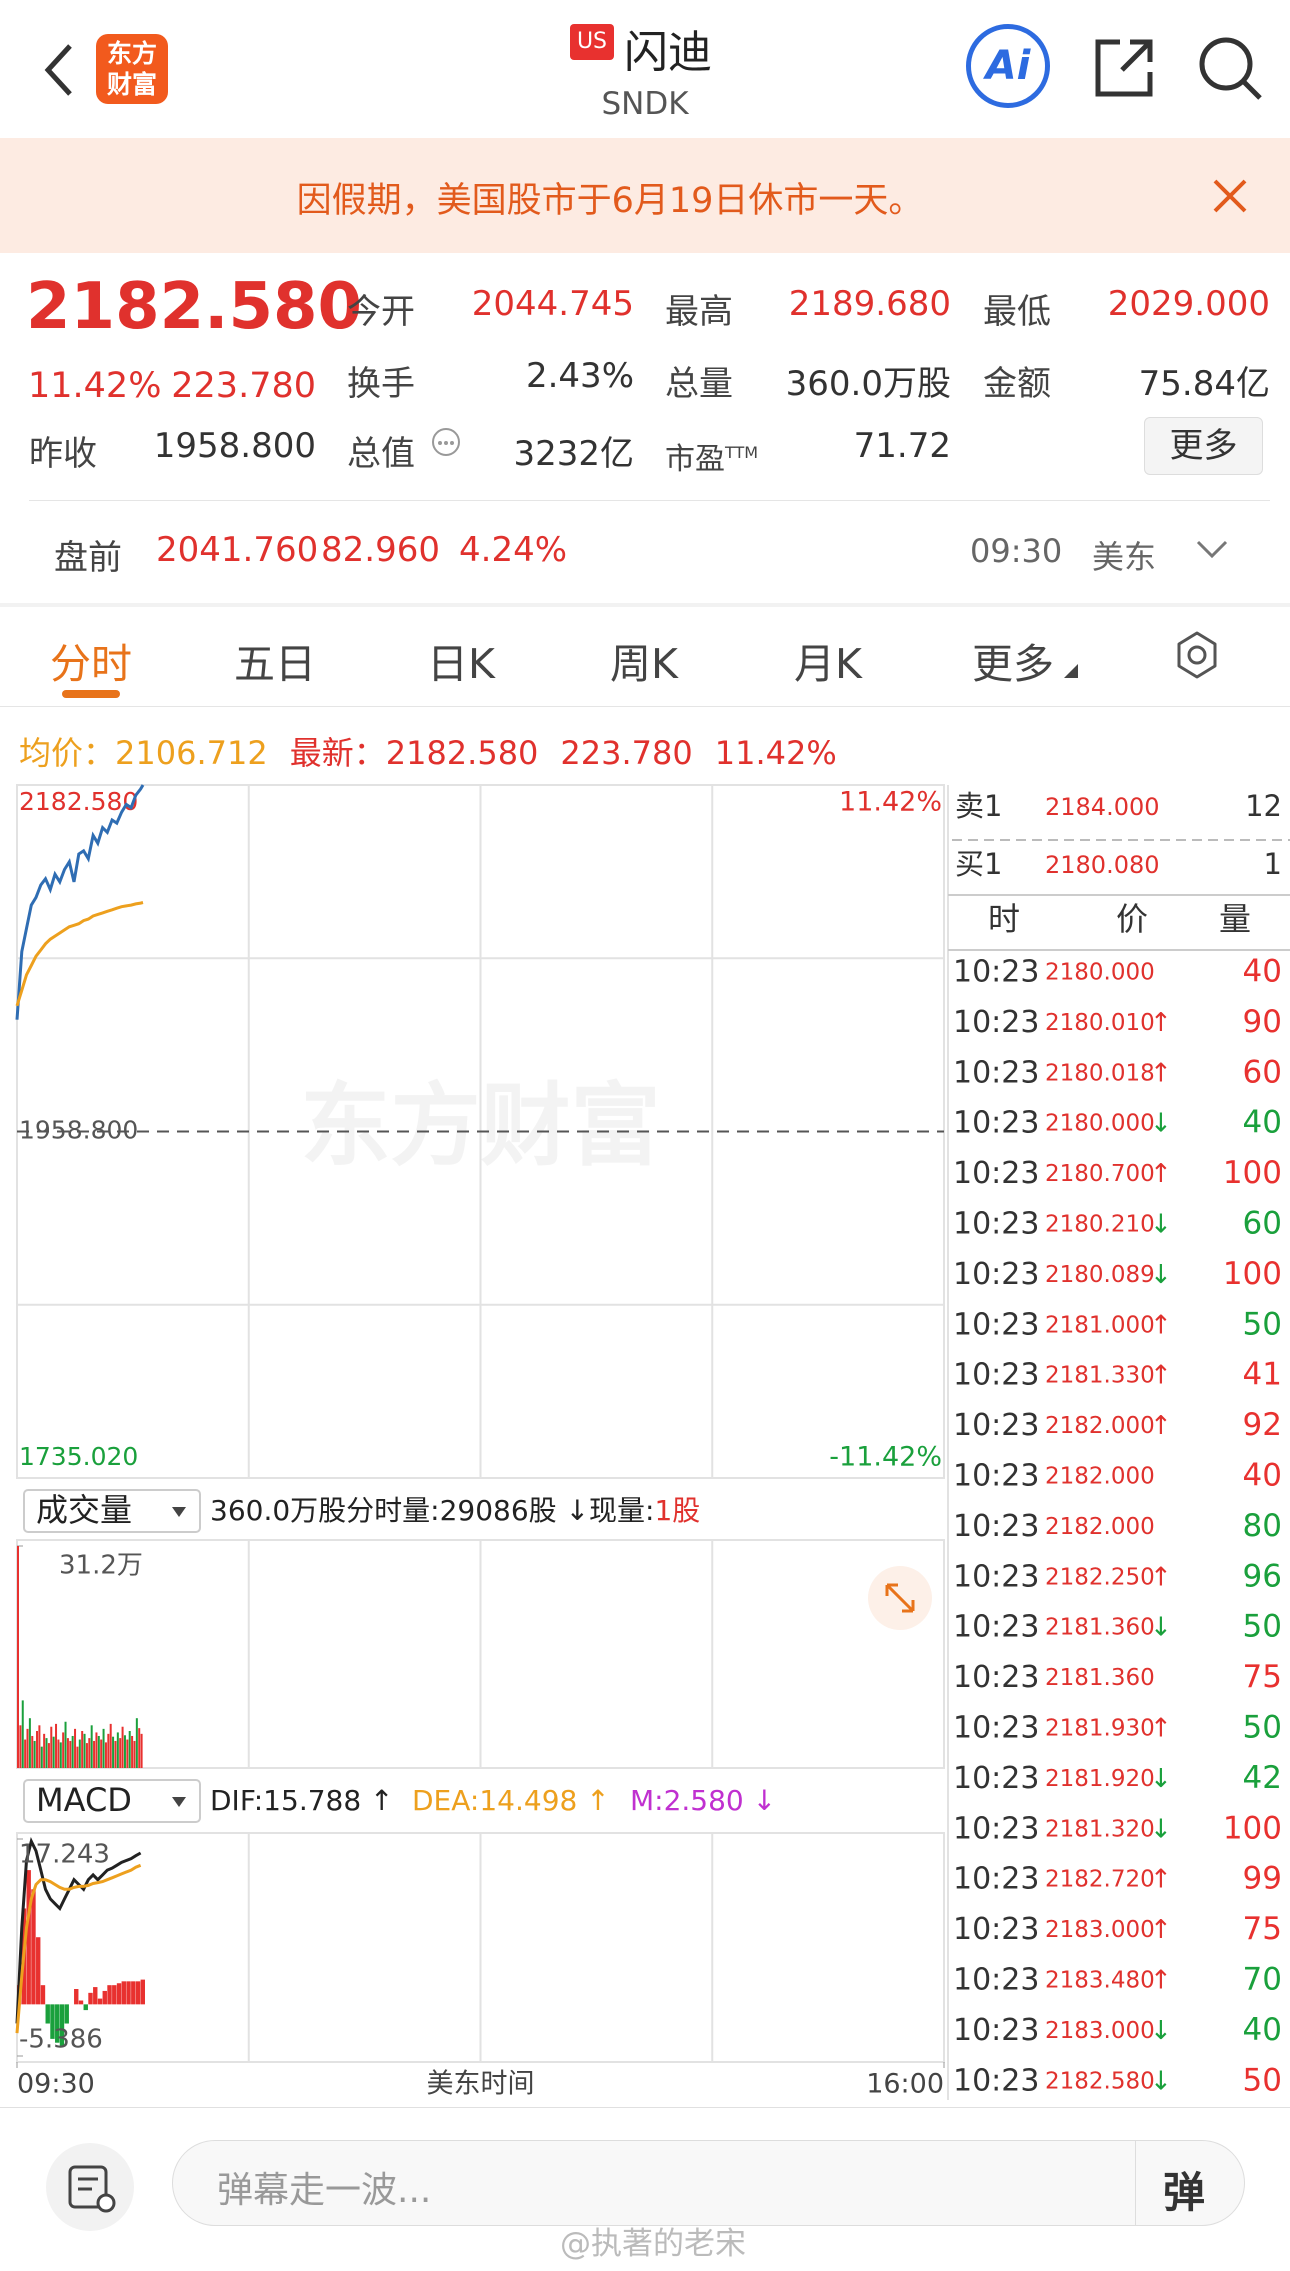  What do you see at coordinates (1161, 1376) in the screenshot?
I see `trade-direction: ↑` at bounding box center [1161, 1376].